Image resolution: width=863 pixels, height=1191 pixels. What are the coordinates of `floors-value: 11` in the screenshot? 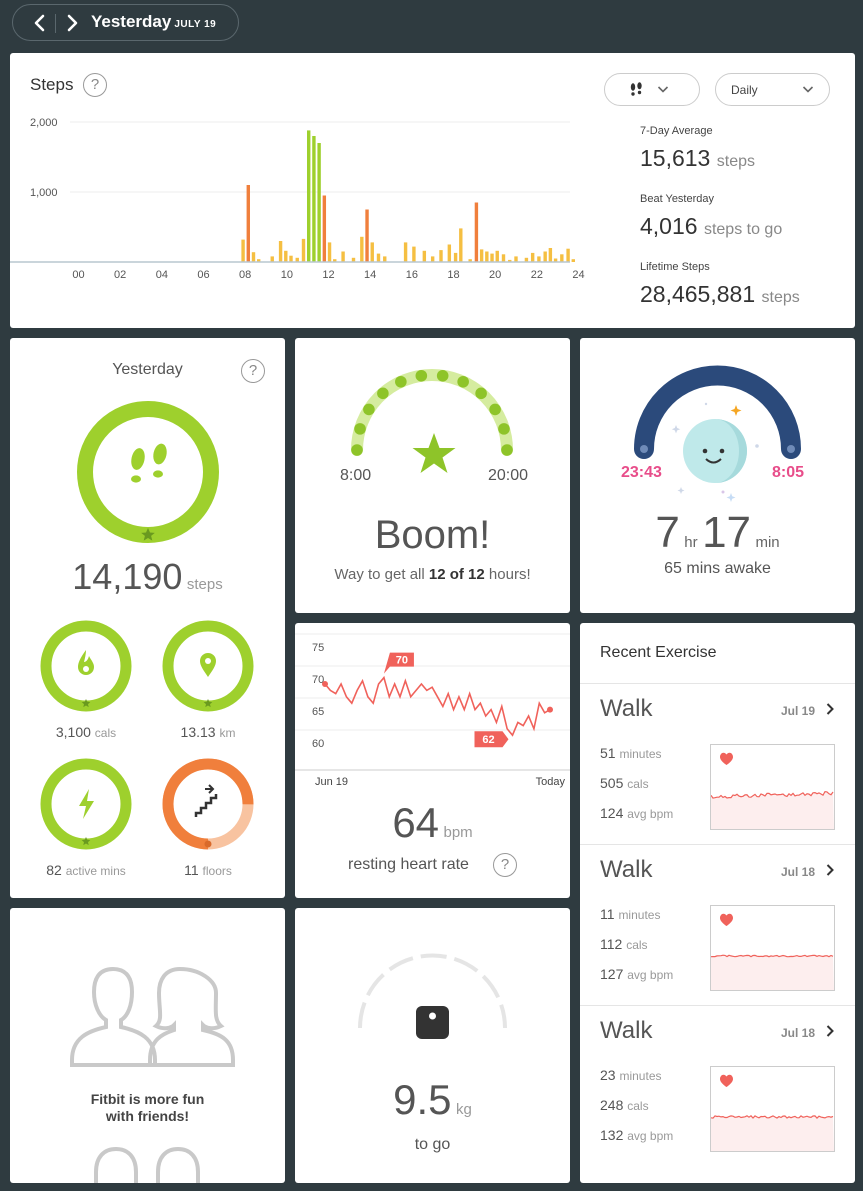 It's located at (191, 870).